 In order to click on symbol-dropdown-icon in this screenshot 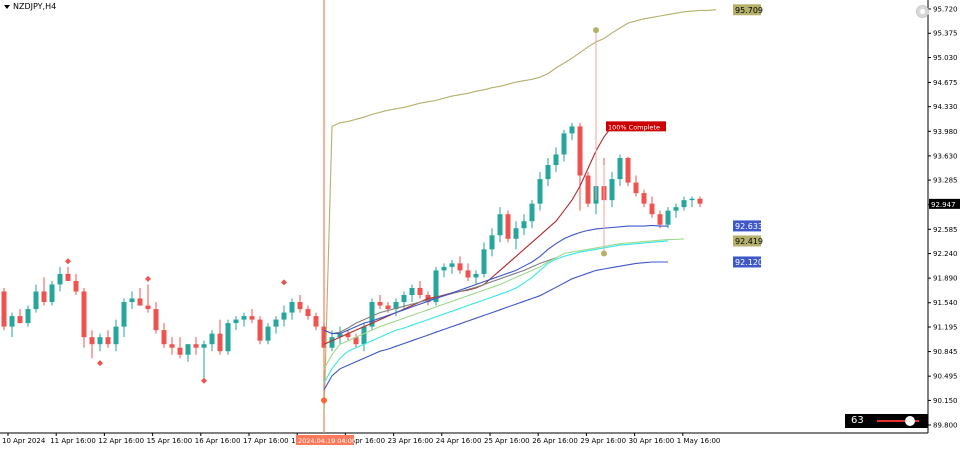, I will do `click(7, 6)`.